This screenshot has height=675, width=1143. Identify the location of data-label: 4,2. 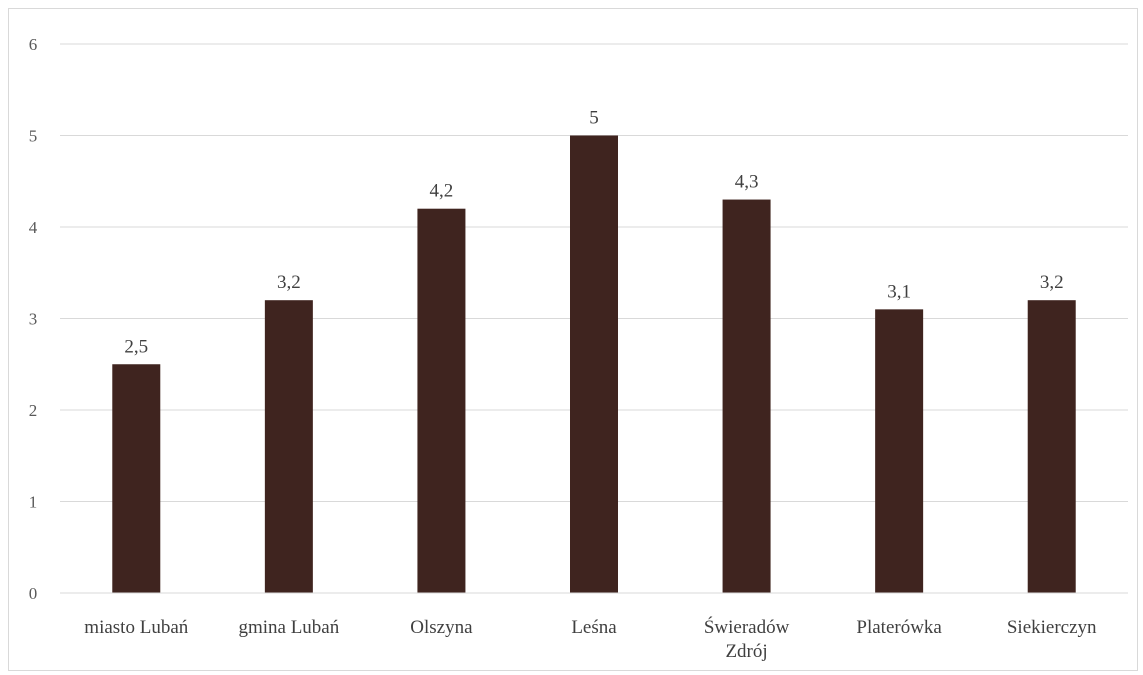
(442, 191).